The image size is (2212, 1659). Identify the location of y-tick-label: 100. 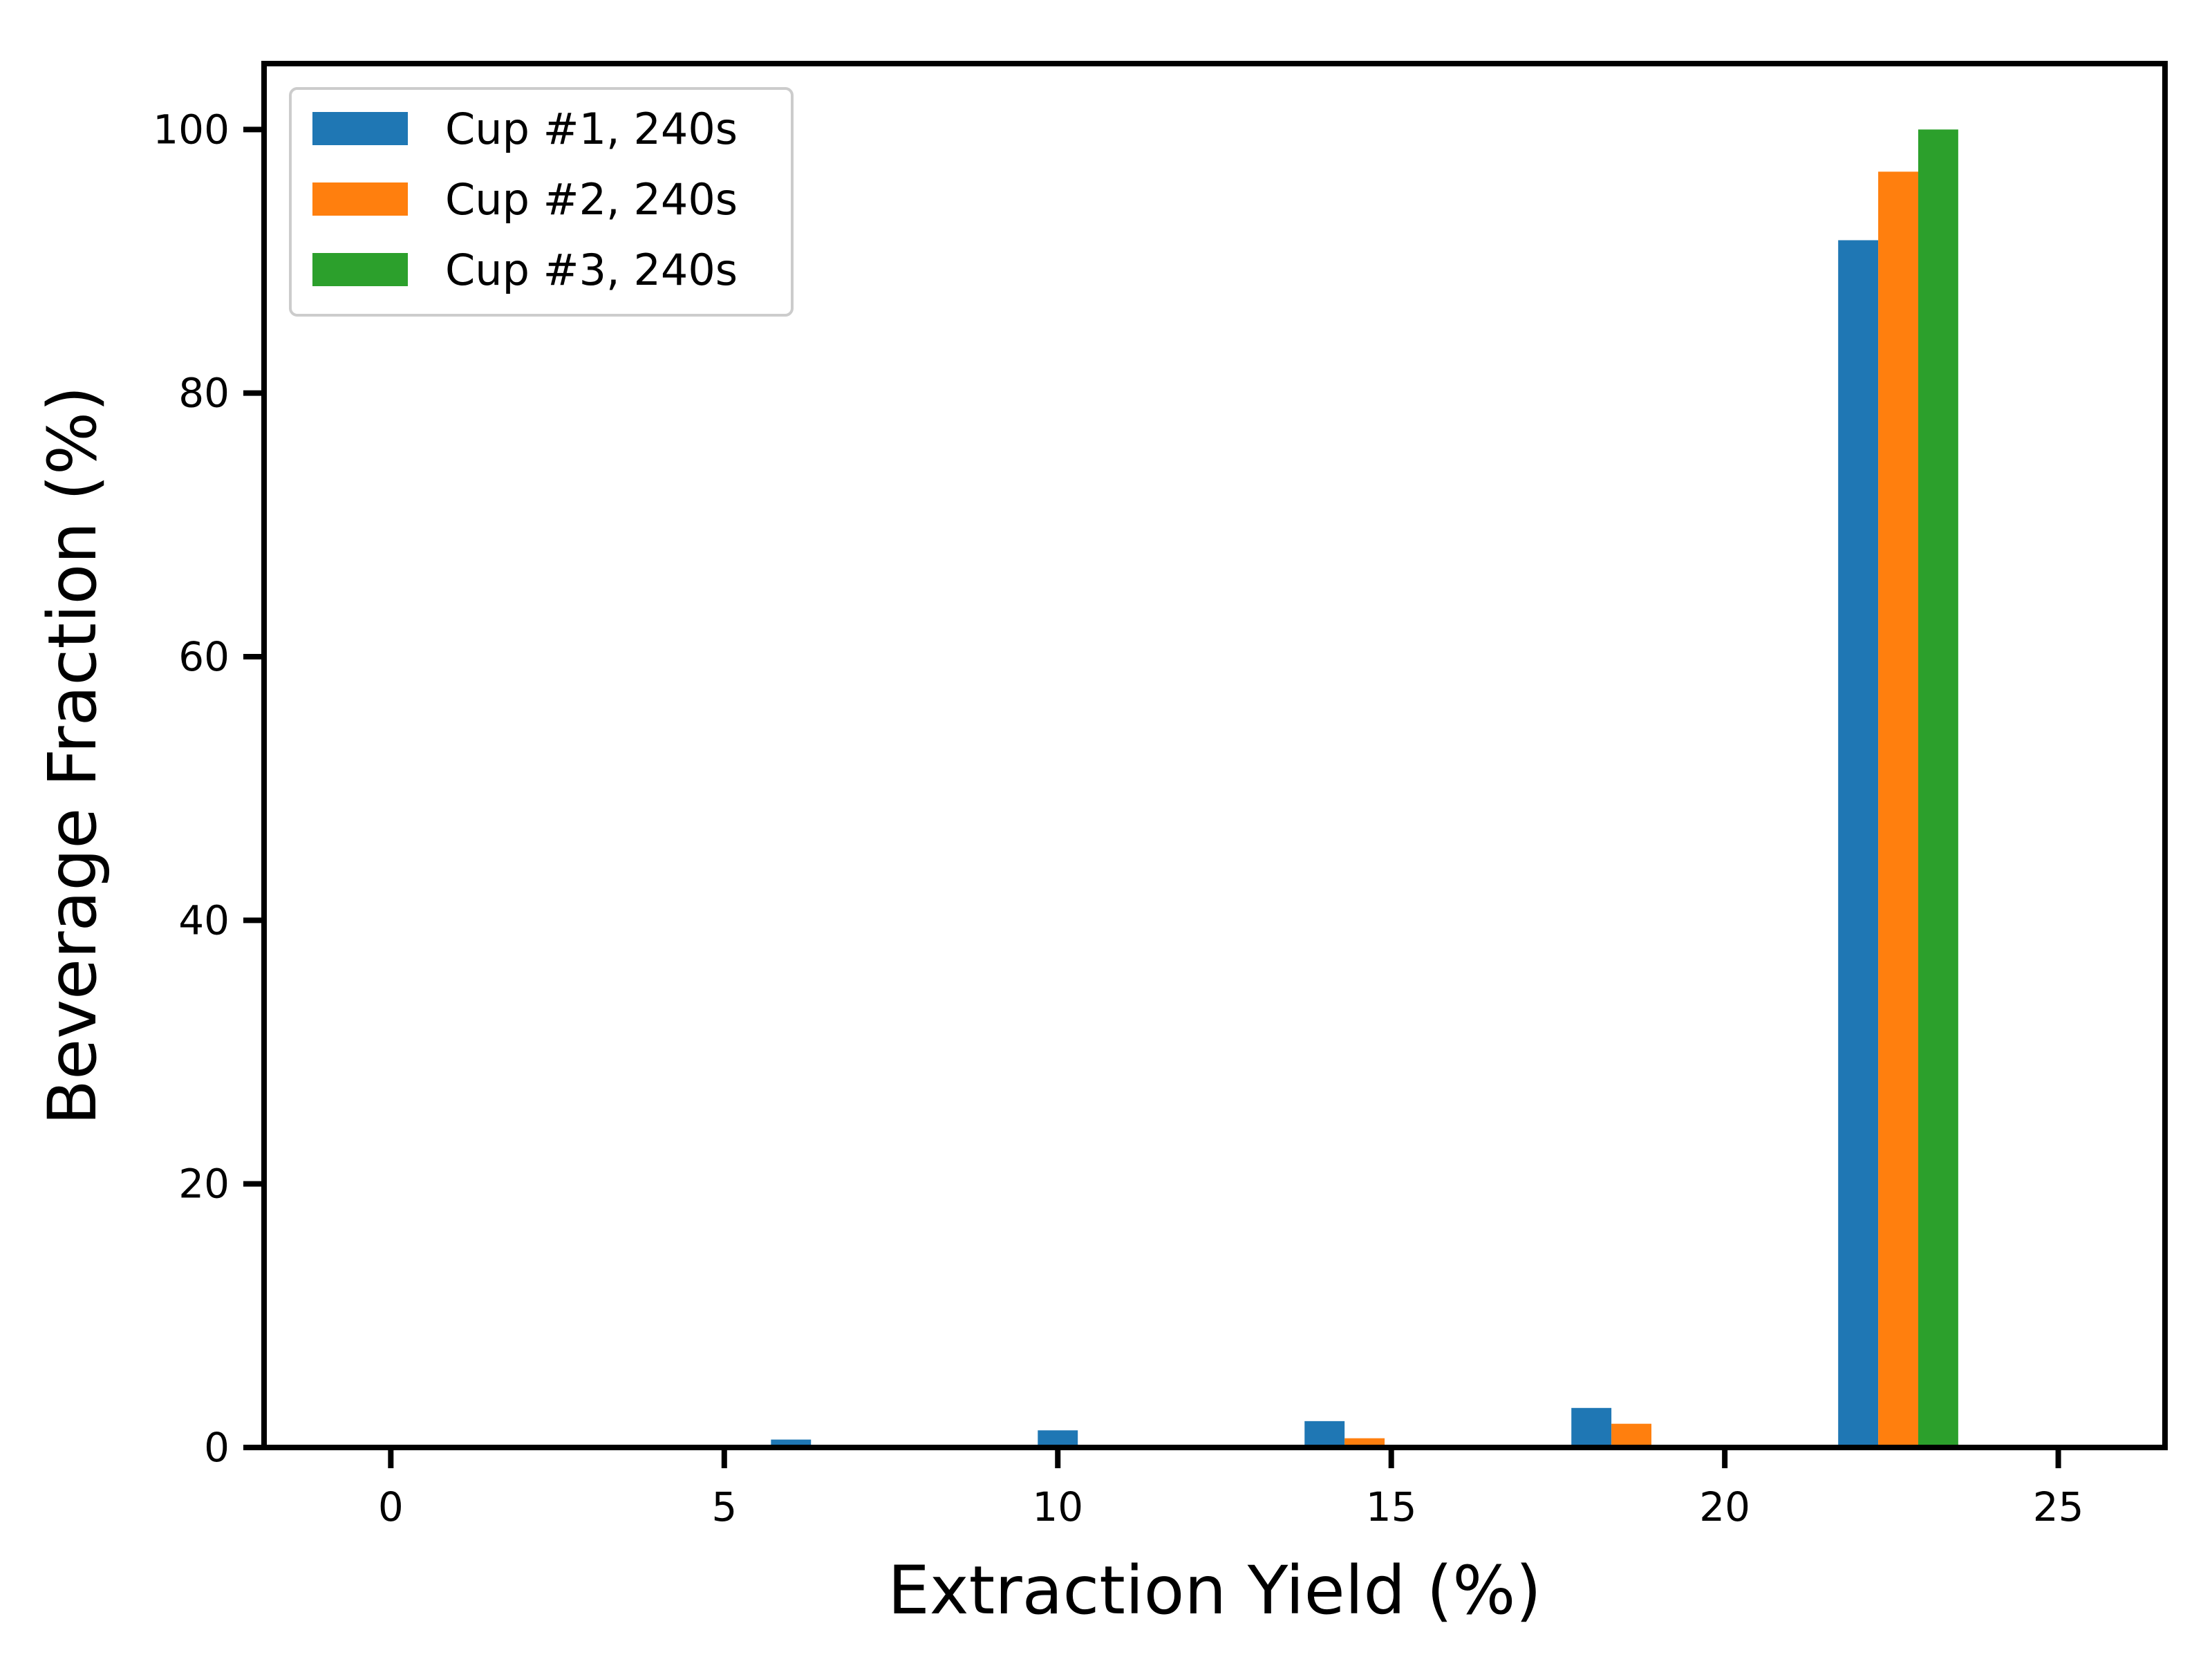
(191, 129).